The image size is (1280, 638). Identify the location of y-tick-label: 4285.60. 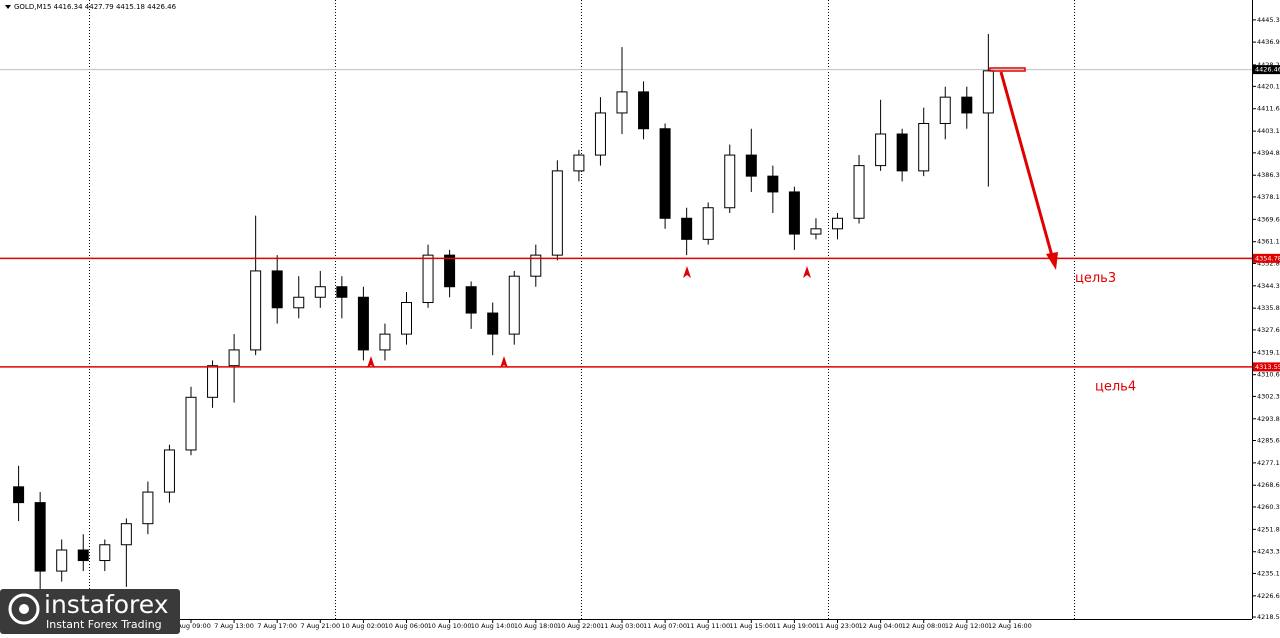
(1268, 440).